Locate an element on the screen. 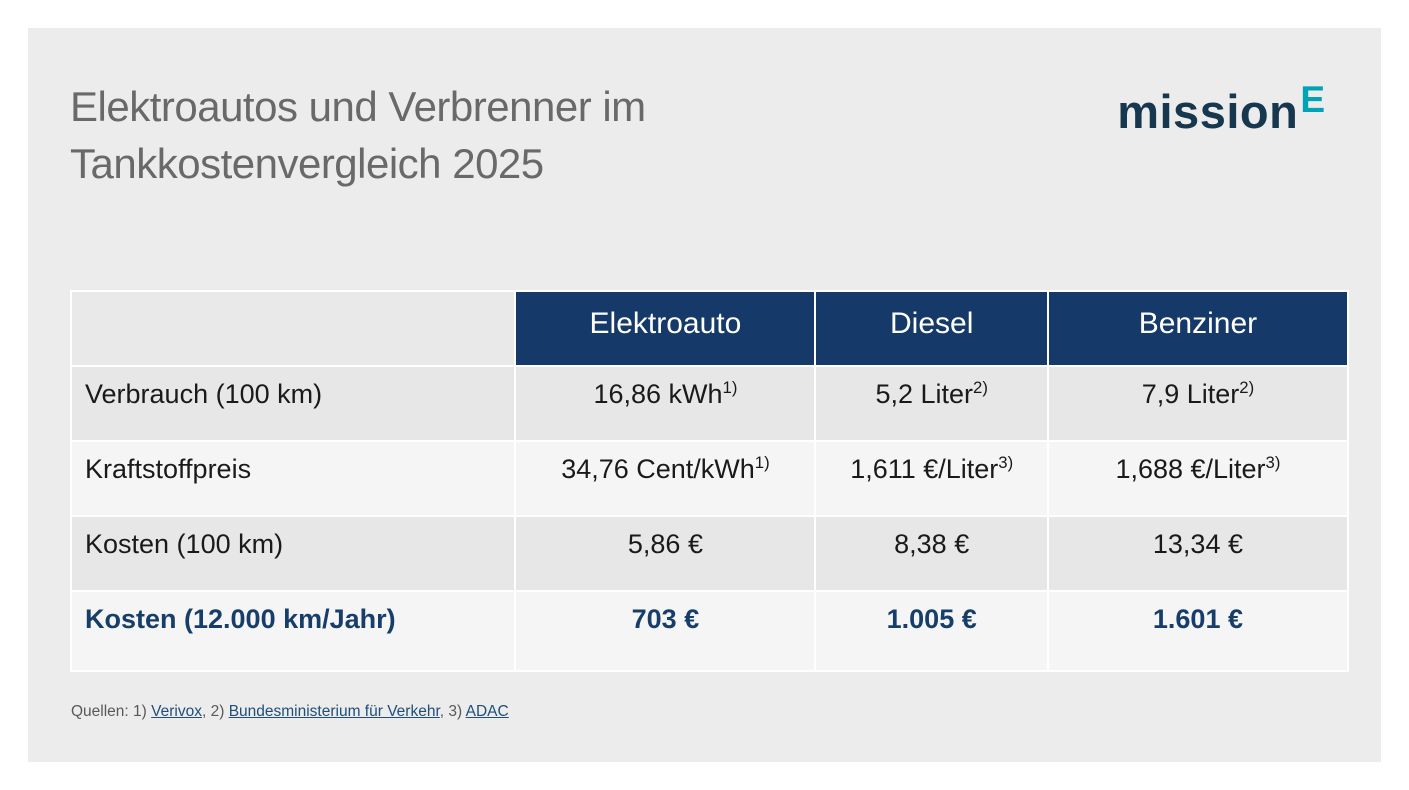 Image resolution: width=1409 pixels, height=790 pixels. value-cell: 13,34 € is located at coordinates (1198, 553).